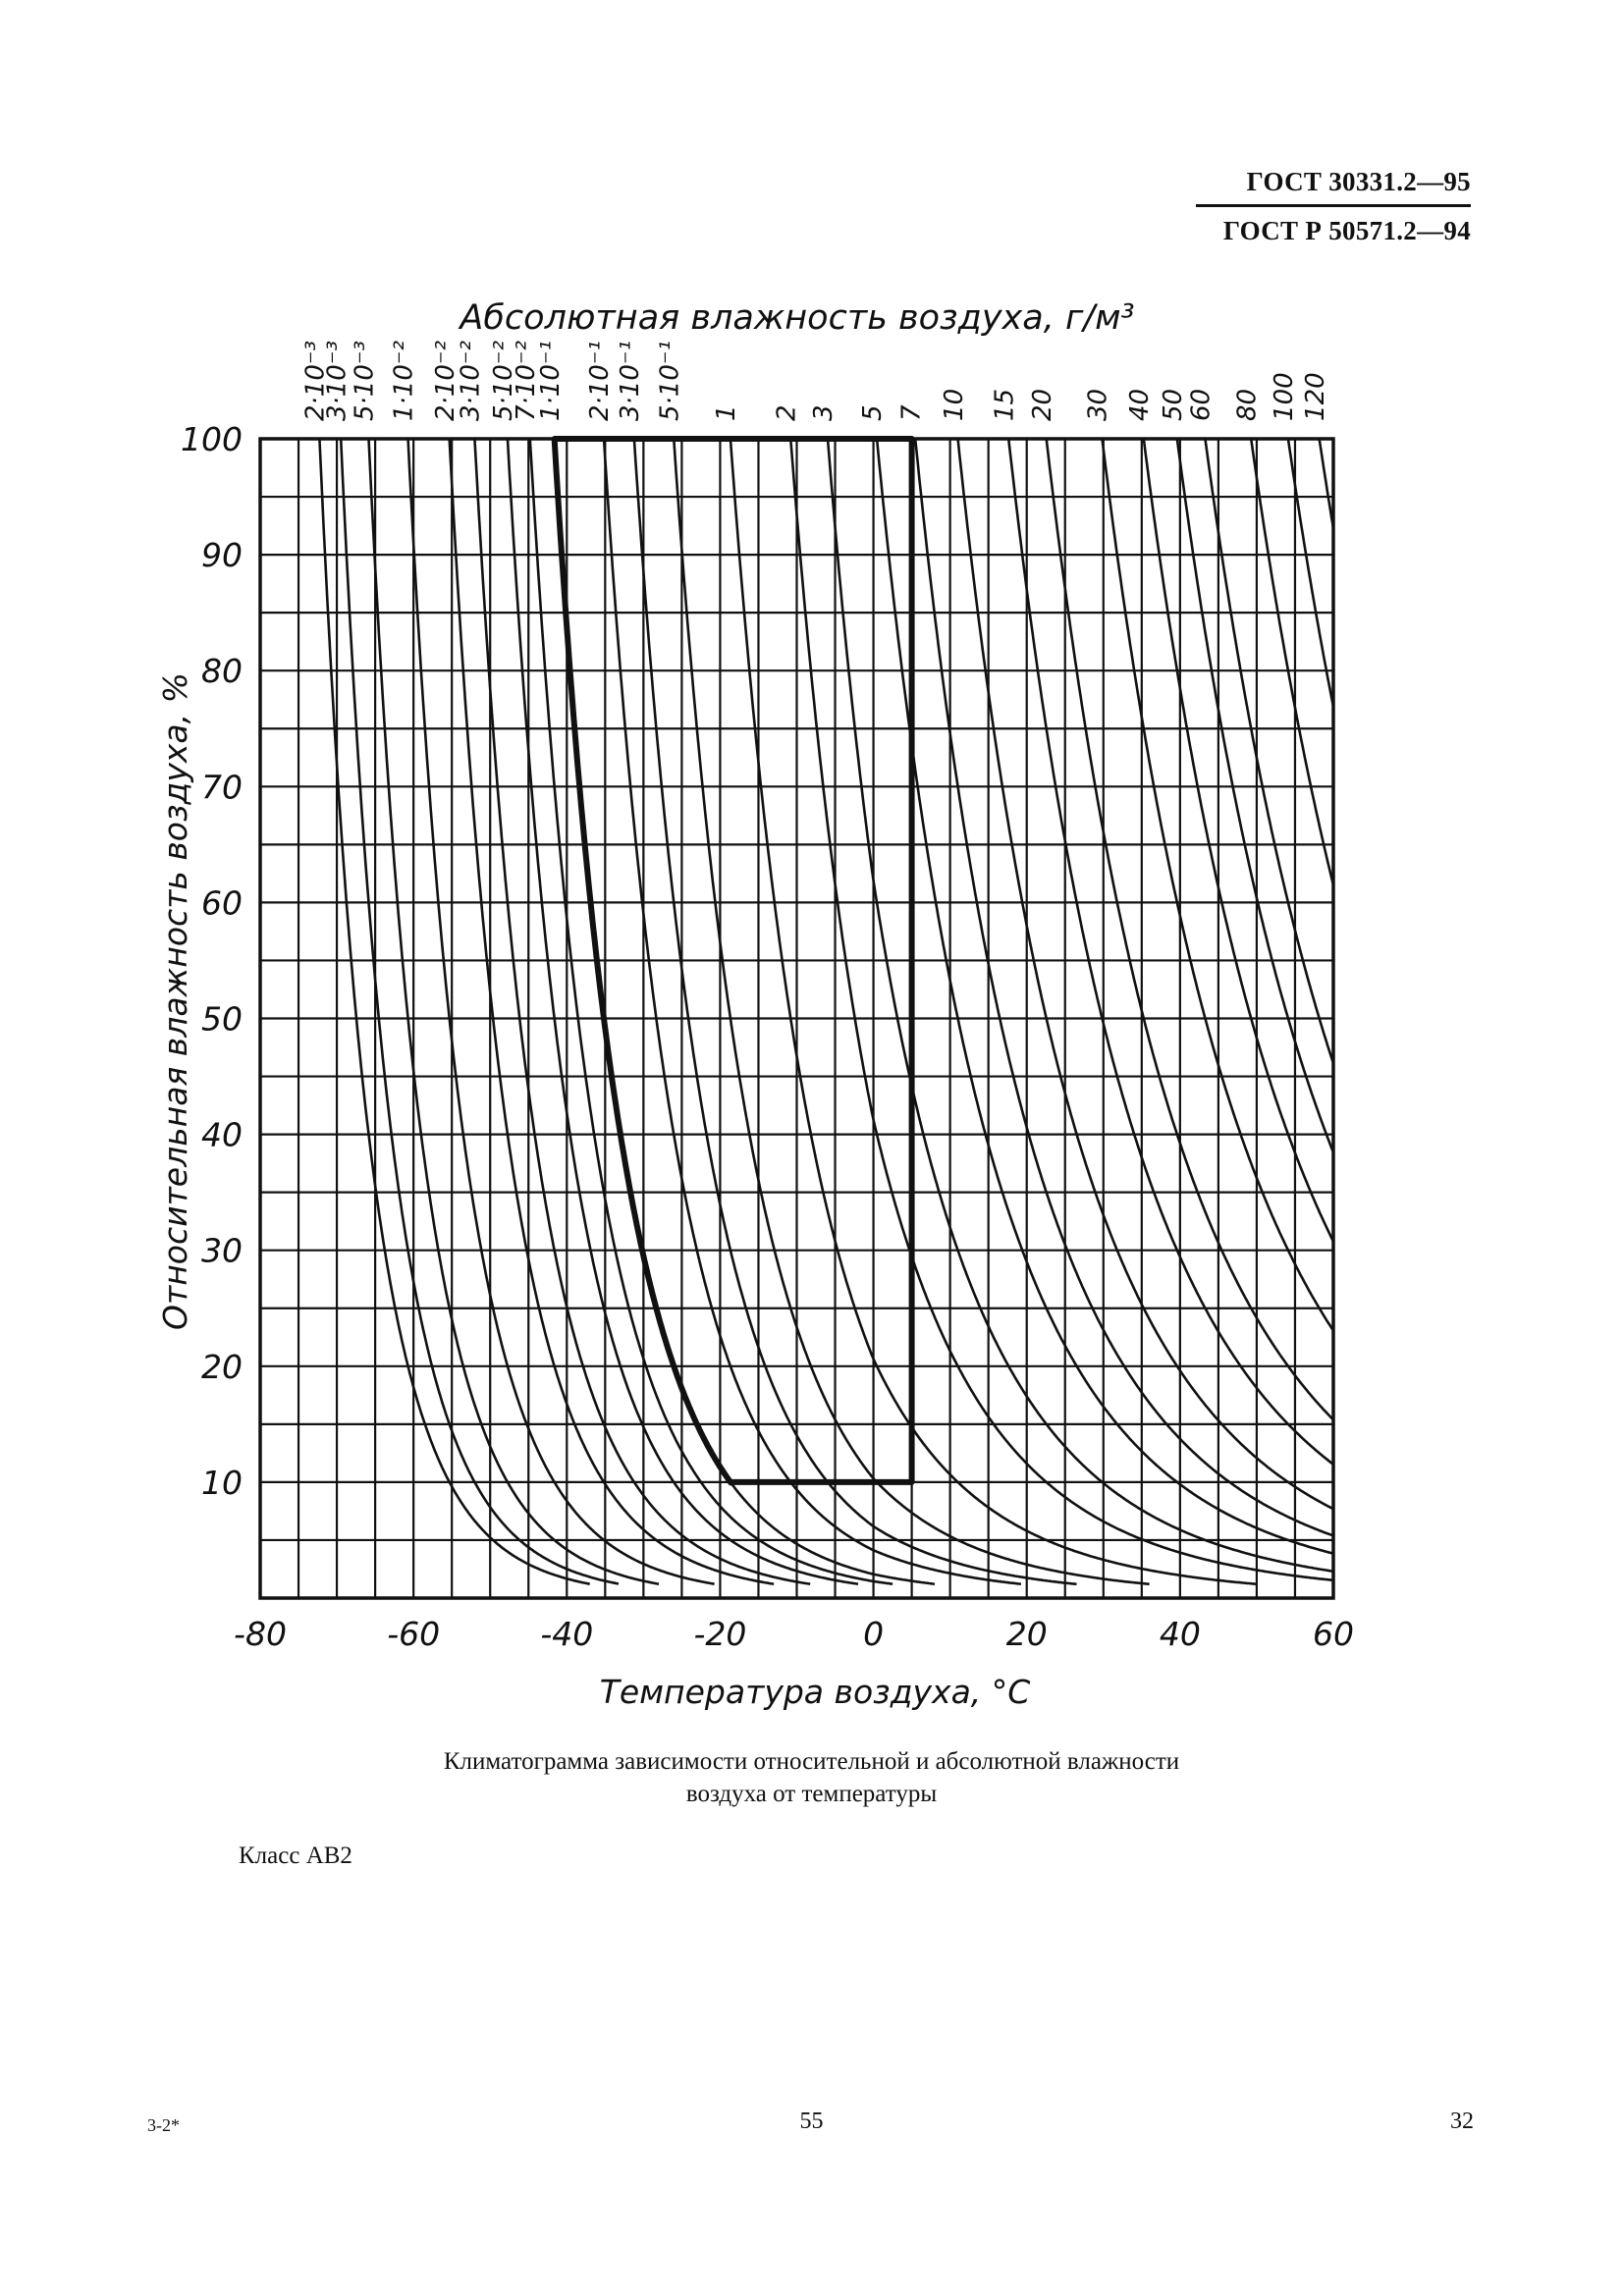  Describe the element at coordinates (824, 412) in the screenshot. I see `isoline-label: 3` at that location.